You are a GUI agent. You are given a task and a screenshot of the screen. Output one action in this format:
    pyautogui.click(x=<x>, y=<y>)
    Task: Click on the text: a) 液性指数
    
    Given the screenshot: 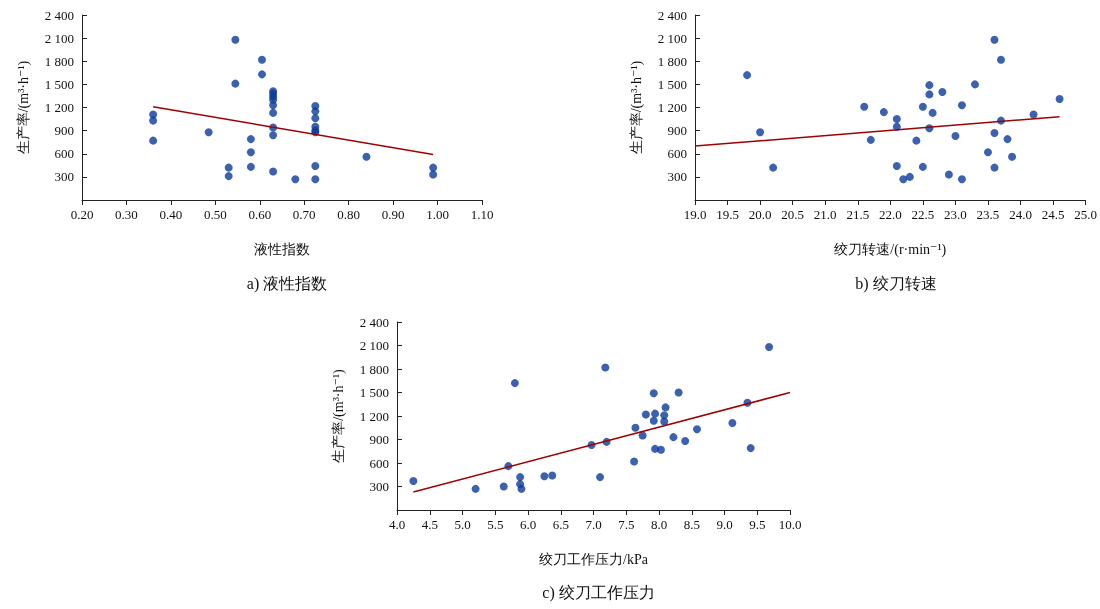 What is the action you would take?
    pyautogui.click(x=287, y=283)
    